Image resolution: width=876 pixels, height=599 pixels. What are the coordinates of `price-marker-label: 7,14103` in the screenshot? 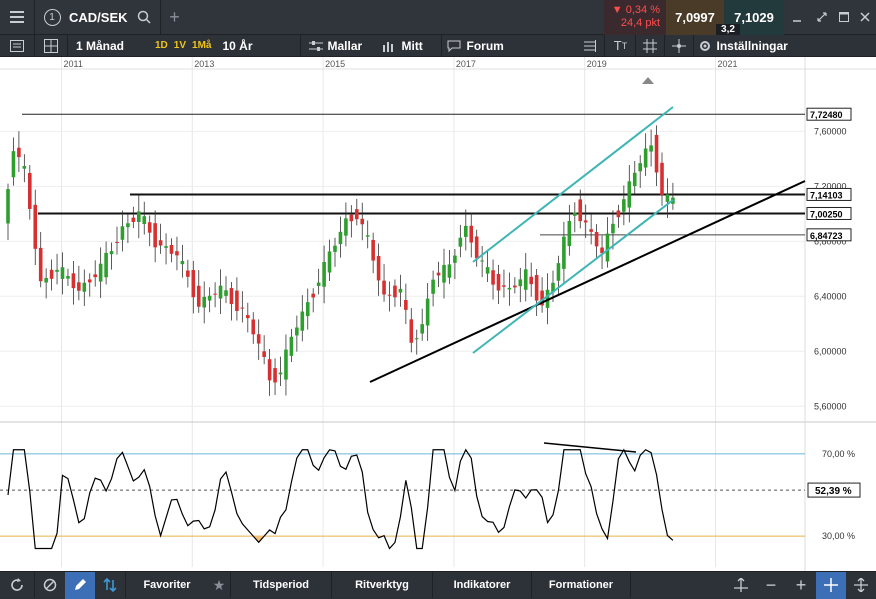 It's located at (826, 195).